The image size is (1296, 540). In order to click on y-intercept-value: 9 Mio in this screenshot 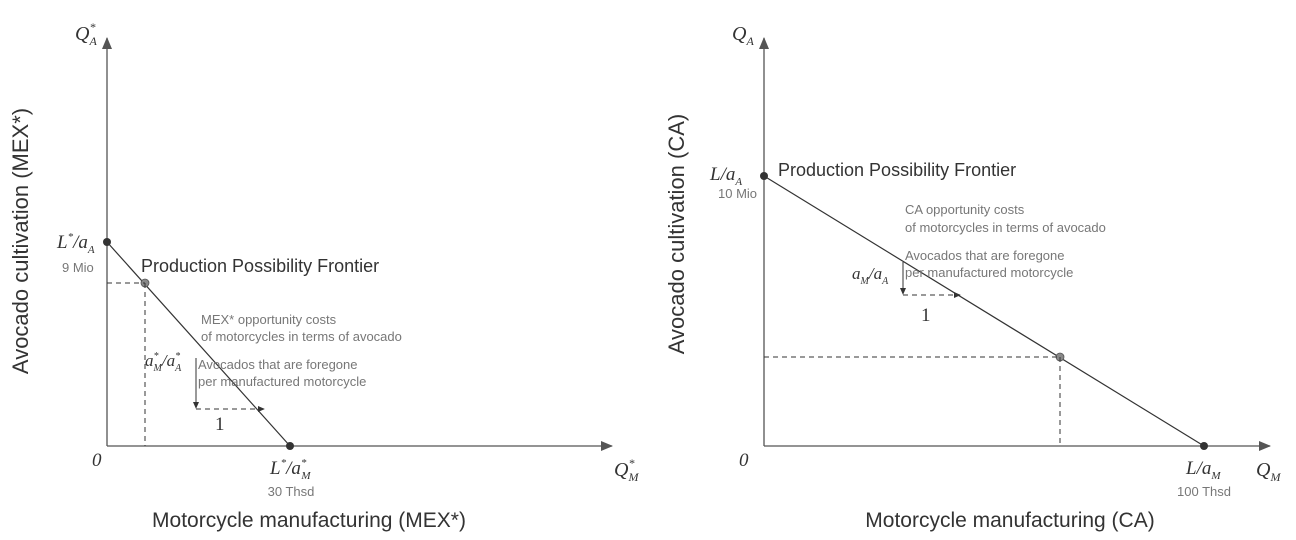, I will do `click(78, 267)`.